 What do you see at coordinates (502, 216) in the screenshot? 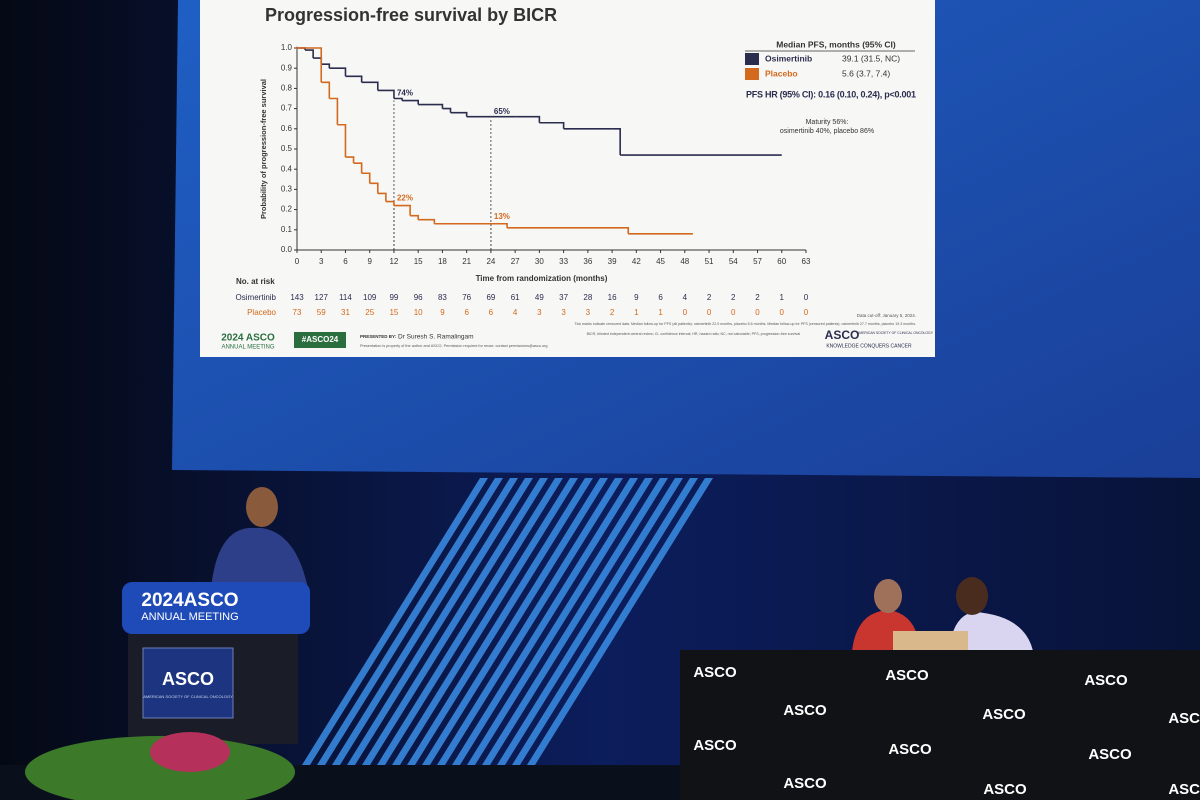
I see `annotation: 13%` at bounding box center [502, 216].